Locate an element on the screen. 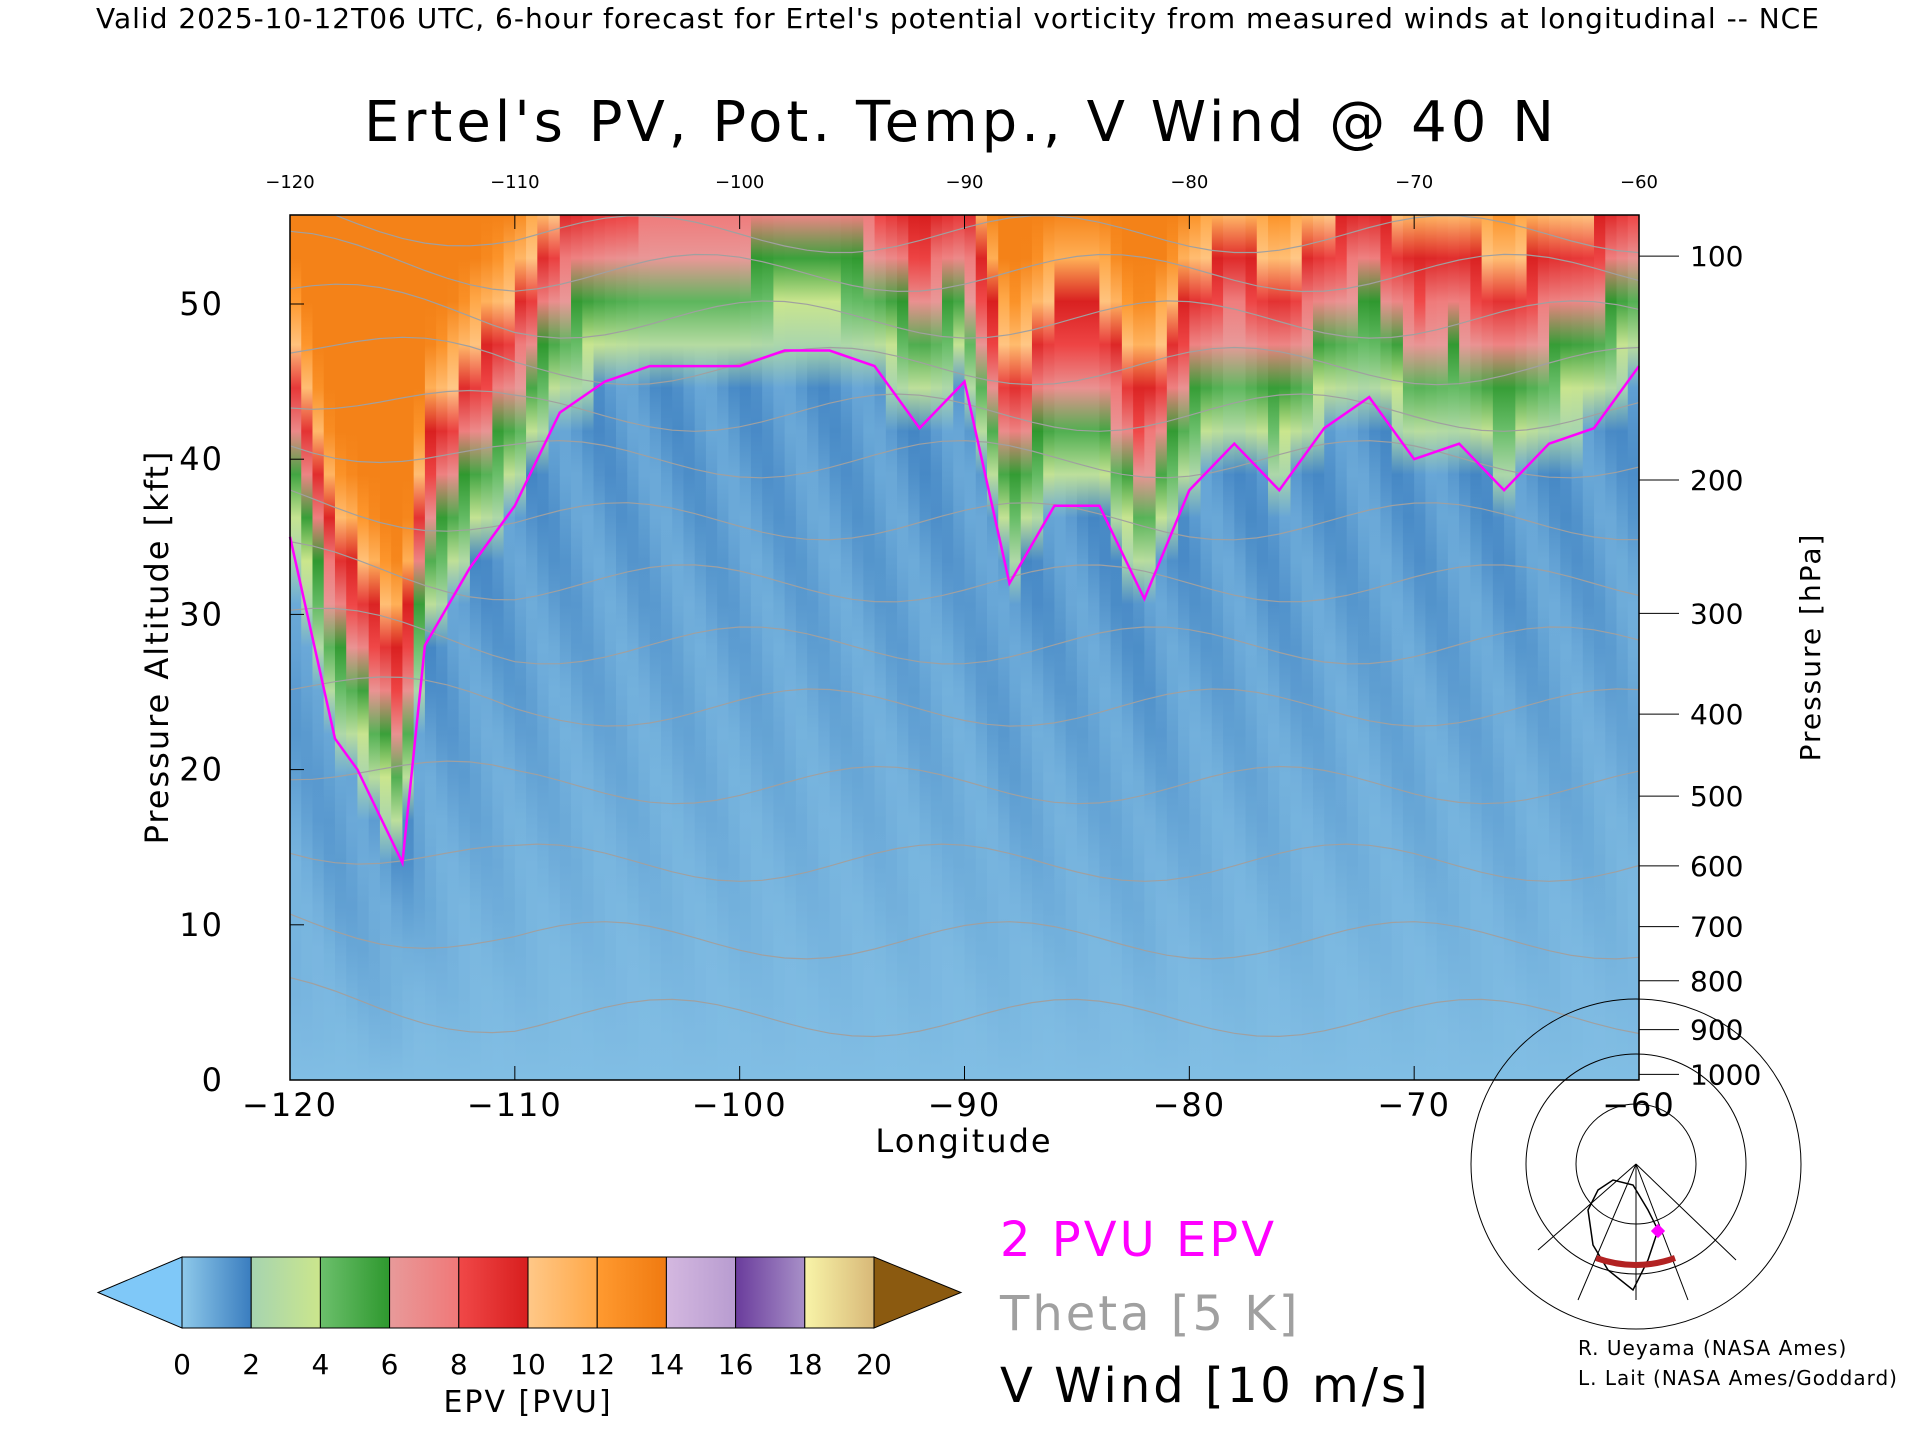 This screenshot has height=1440, width=1920. colorbar-over-arrow is located at coordinates (918, 1292).